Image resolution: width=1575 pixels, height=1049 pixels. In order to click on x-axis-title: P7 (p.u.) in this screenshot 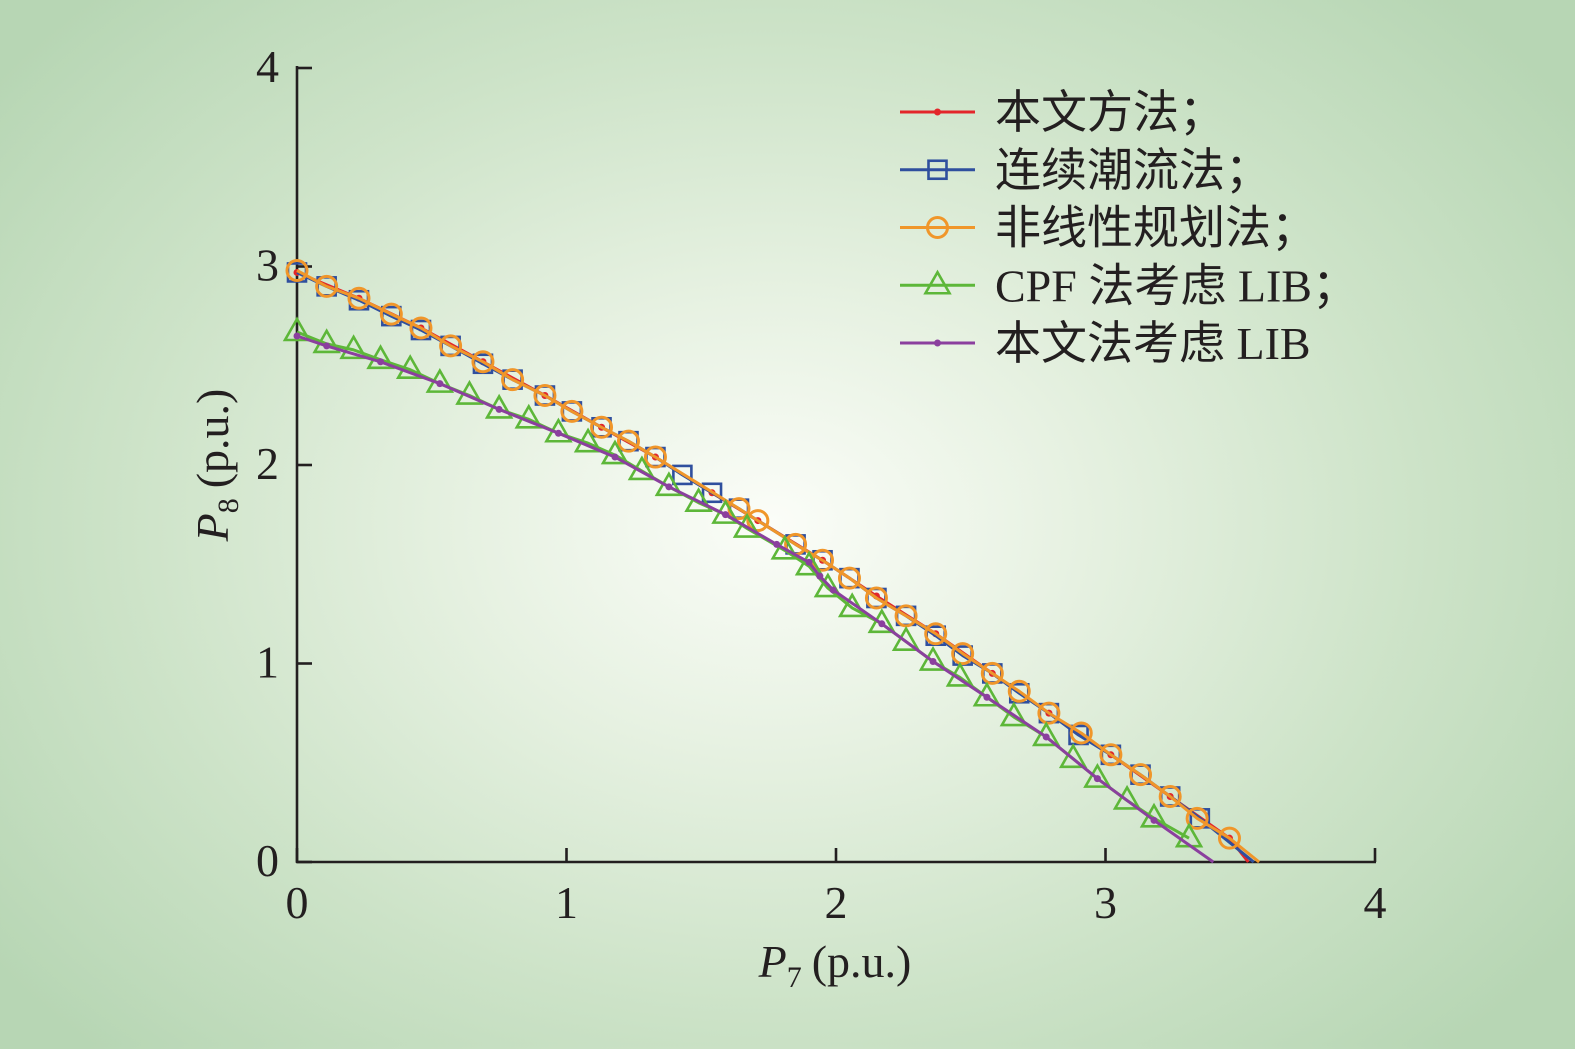, I will do `click(835, 965)`.